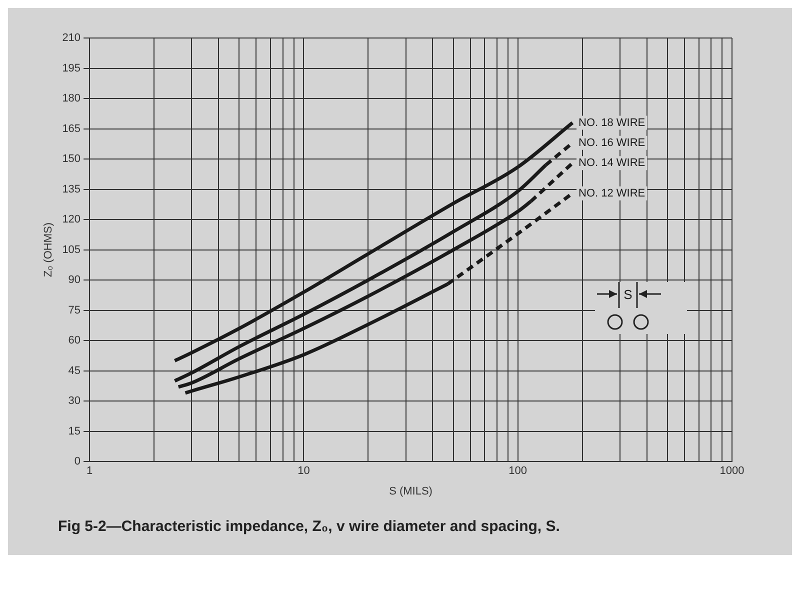  Describe the element at coordinates (71, 98) in the screenshot. I see `y-tick-label: 180` at that location.